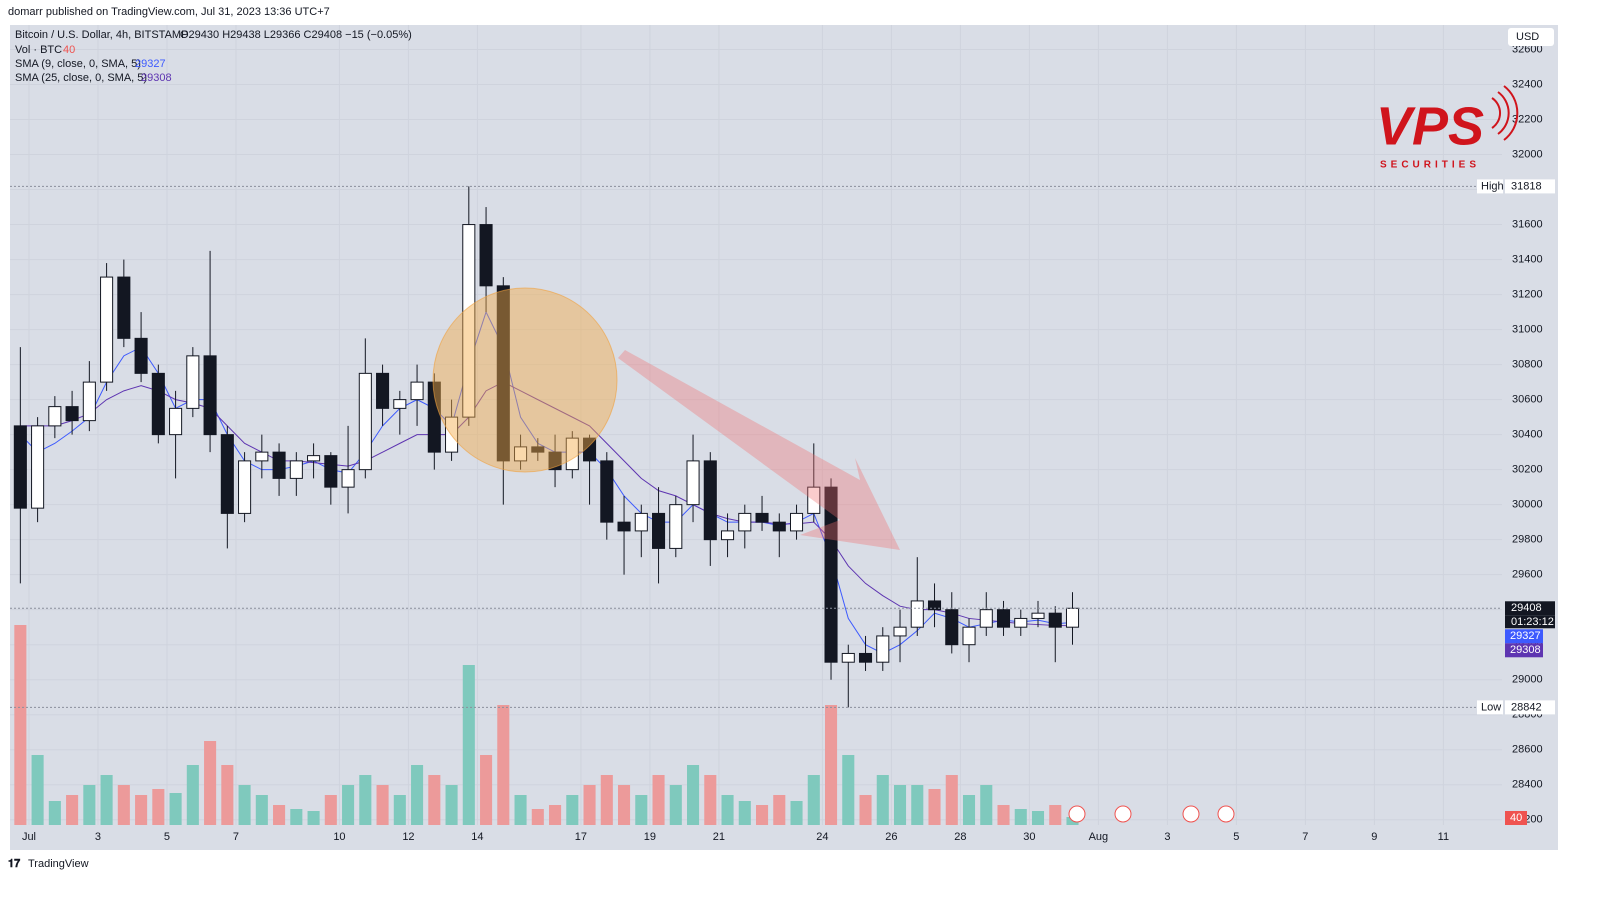  Describe the element at coordinates (1527, 259) in the screenshot. I see `y-tick-label: 31400` at that location.